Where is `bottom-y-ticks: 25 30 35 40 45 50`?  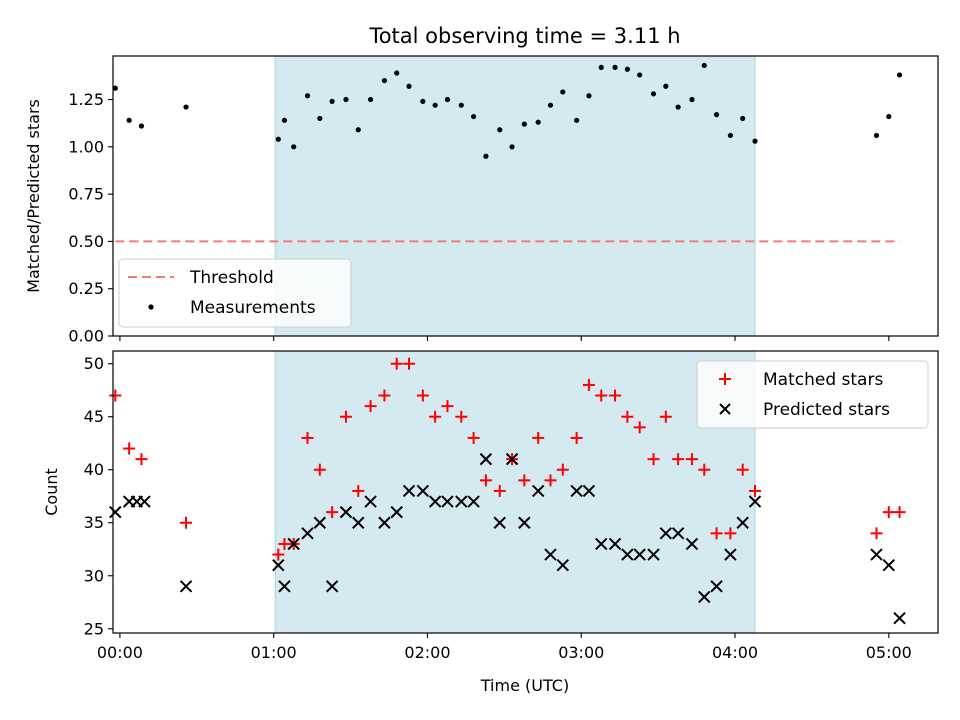
bottom-y-ticks: 25 30 35 40 45 50 is located at coordinates (98, 496).